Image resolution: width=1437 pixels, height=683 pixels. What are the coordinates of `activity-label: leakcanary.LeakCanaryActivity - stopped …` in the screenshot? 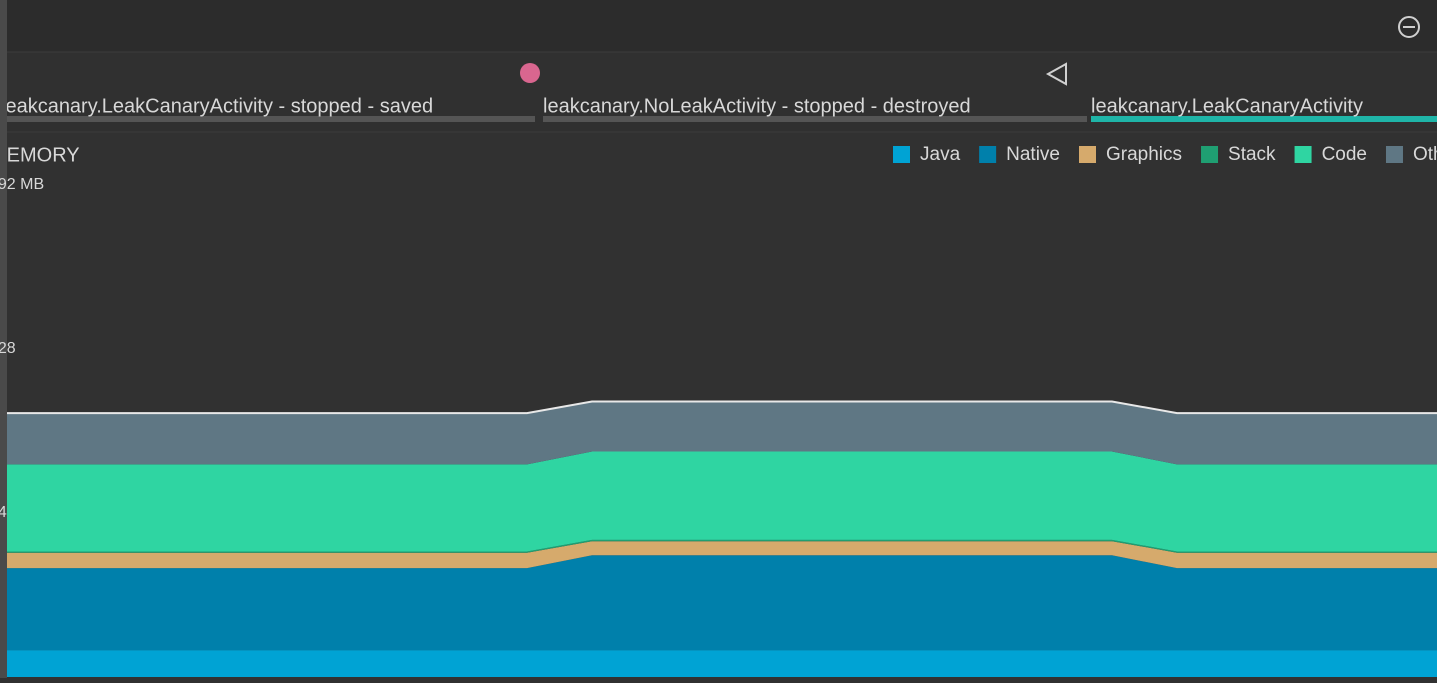 It's located at (217, 106).